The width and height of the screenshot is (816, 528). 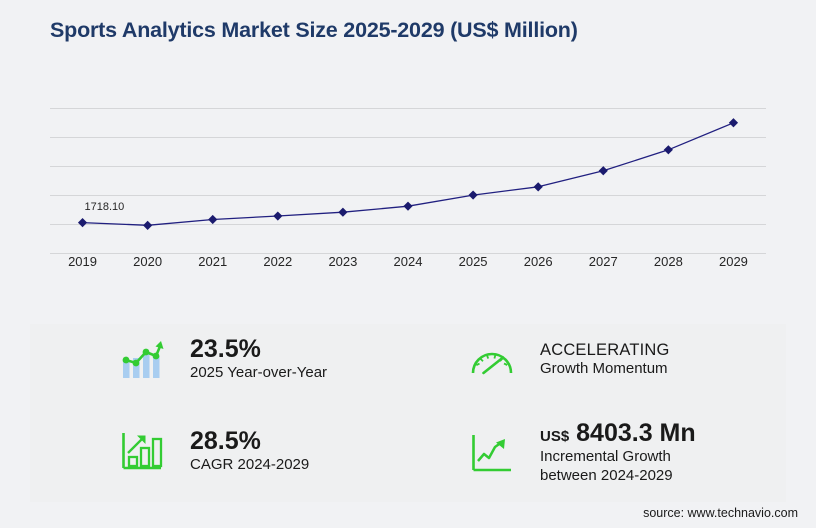 What do you see at coordinates (606, 476) in the screenshot?
I see `stat-label-line2: between 2024-2029` at bounding box center [606, 476].